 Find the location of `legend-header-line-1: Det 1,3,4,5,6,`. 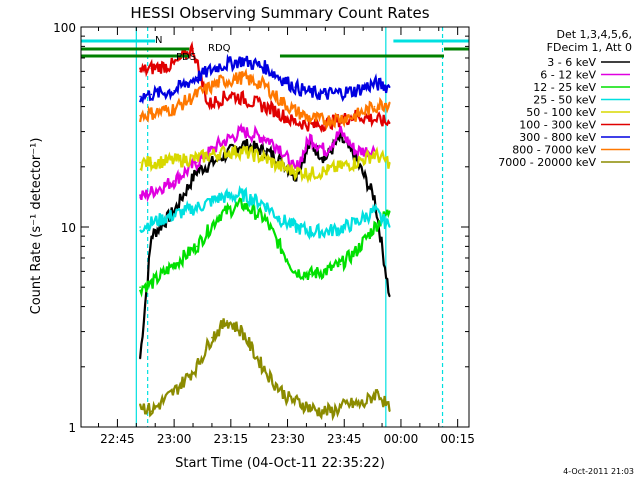

legend-header-line-1: Det 1,3,4,5,6, is located at coordinates (594, 34).